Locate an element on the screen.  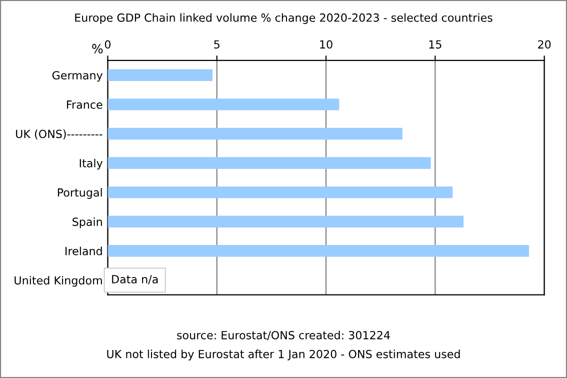
x-tick-label: 20 is located at coordinates (544, 44).